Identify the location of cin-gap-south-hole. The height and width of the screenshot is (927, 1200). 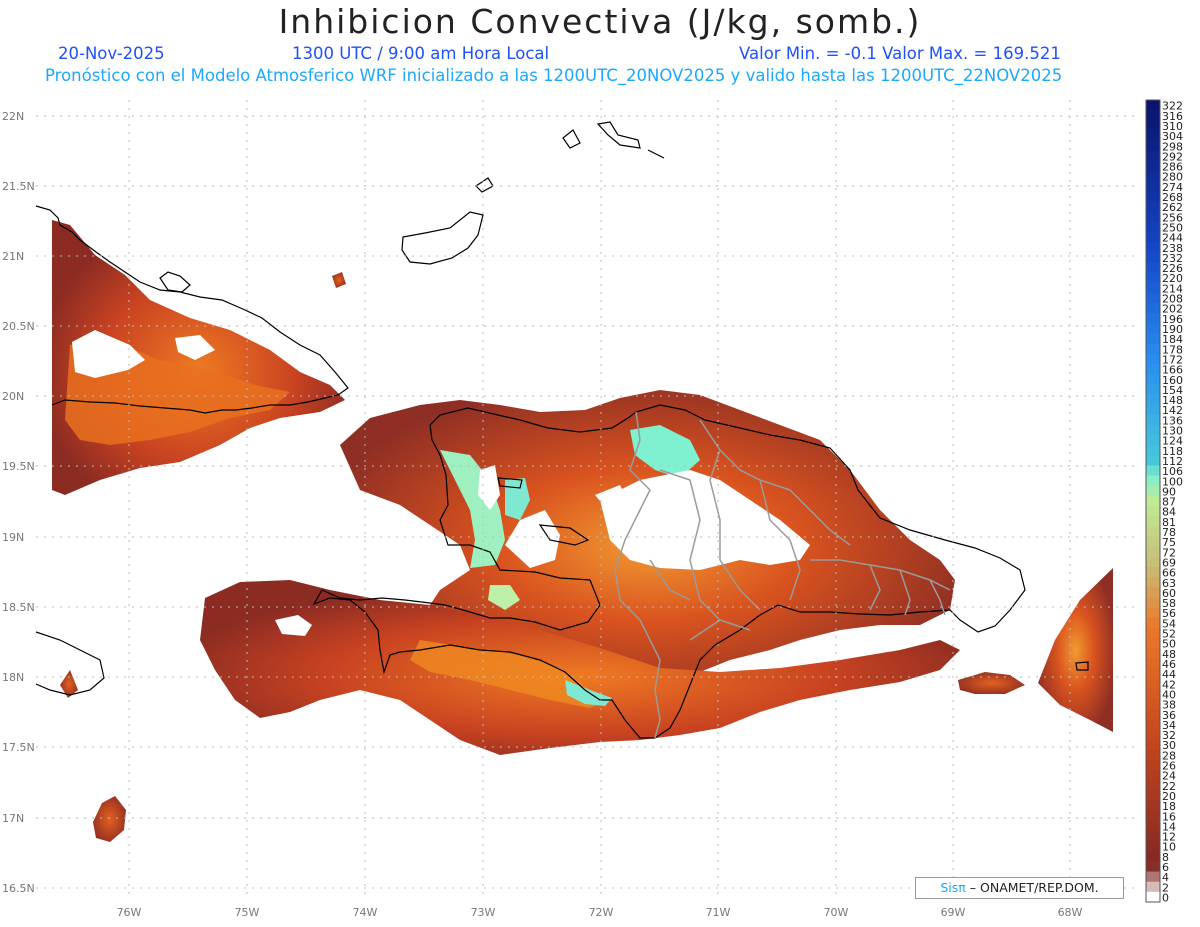
(293, 625).